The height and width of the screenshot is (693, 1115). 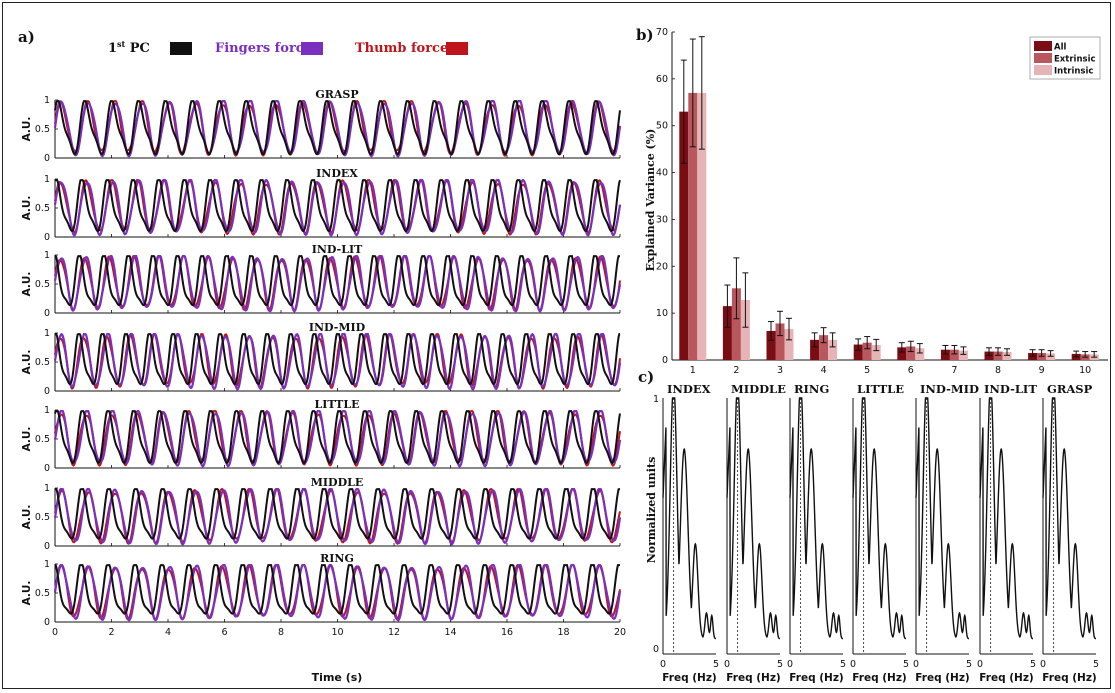 What do you see at coordinates (736, 370) in the screenshot?
I see `bar-category-label: 2` at bounding box center [736, 370].